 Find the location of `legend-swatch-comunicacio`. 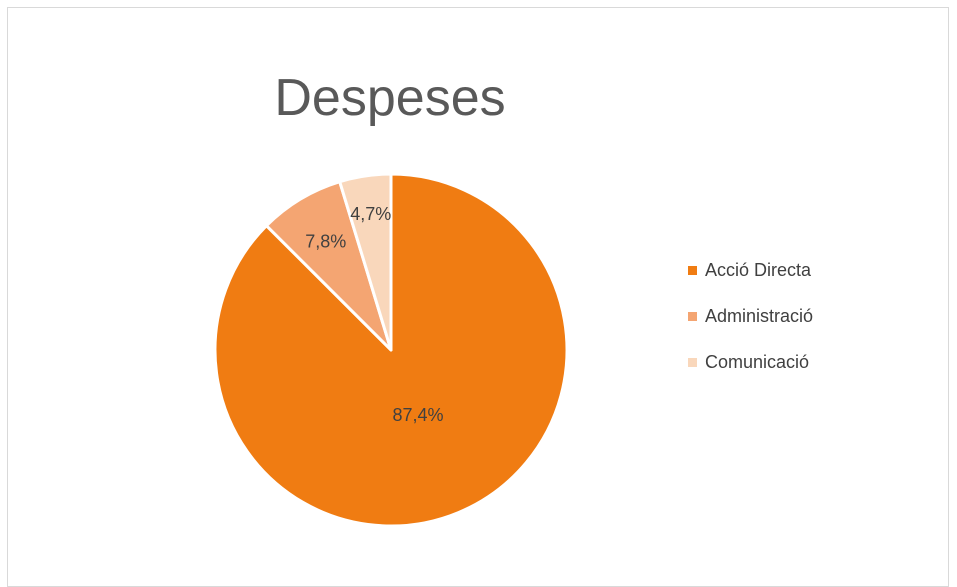

legend-swatch-comunicacio is located at coordinates (692, 362).